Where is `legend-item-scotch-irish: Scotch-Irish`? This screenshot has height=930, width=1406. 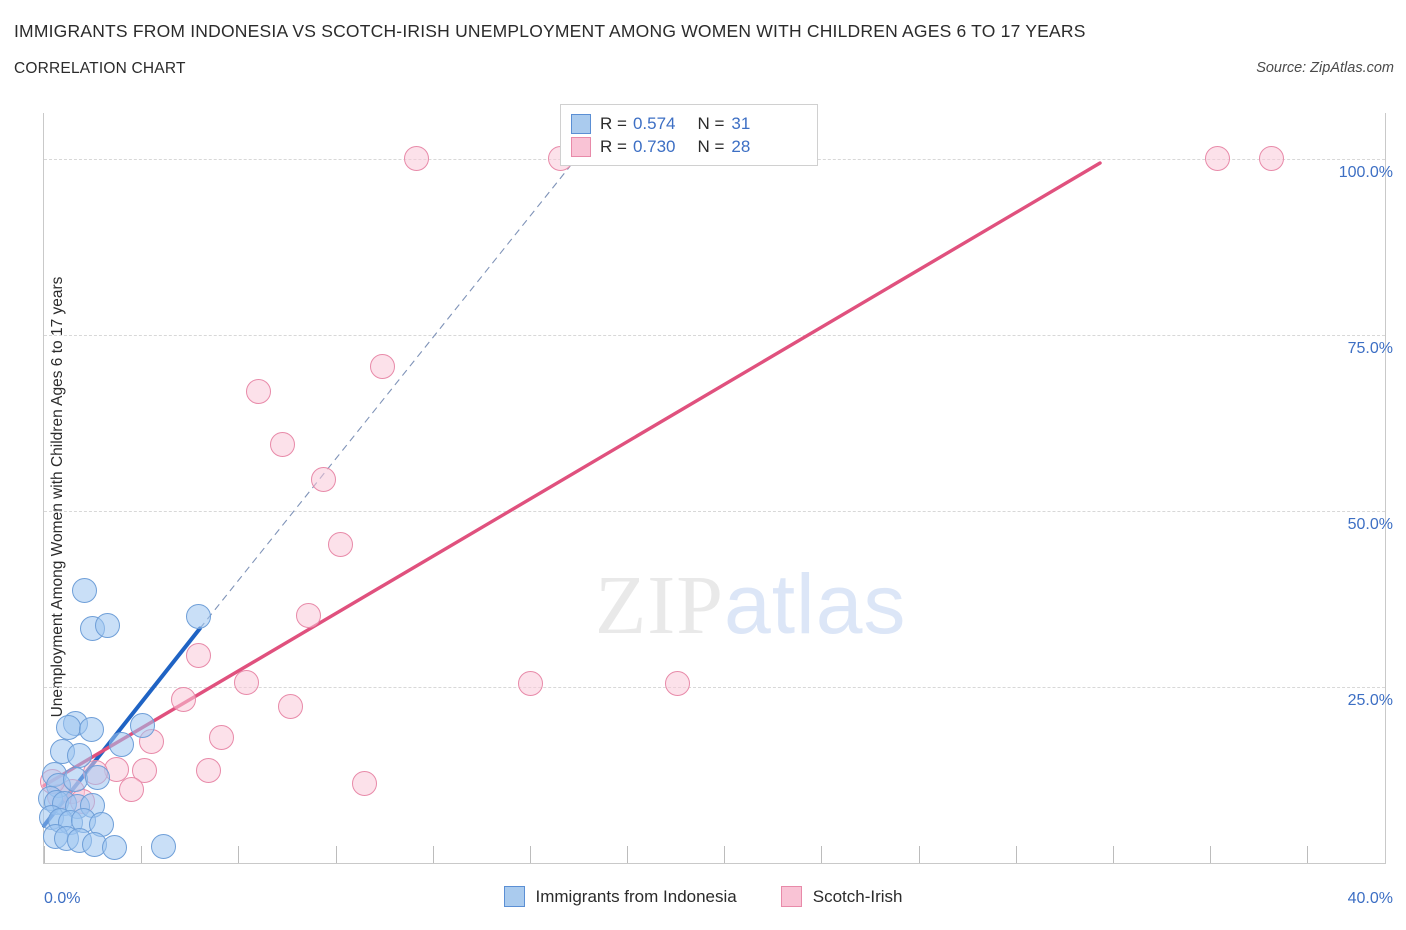 legend-item-scotch-irish: Scotch-Irish is located at coordinates (841, 896).